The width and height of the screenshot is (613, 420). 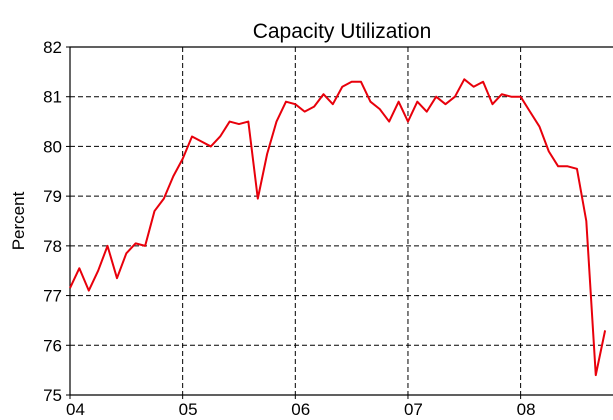 I want to click on x-tick-label: 07, so click(x=413, y=409).